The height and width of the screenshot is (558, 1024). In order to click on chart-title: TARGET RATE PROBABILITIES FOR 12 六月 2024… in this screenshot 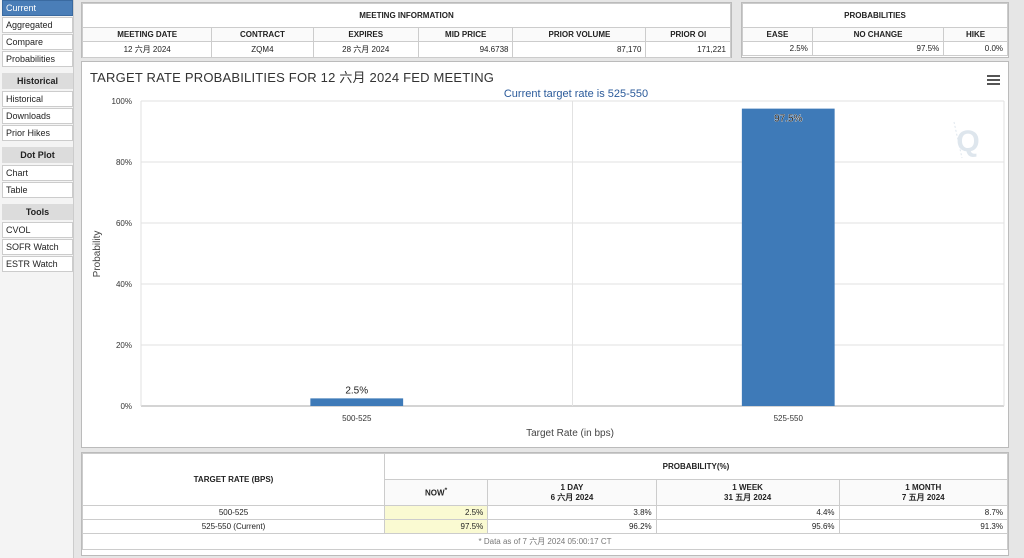, I will do `click(292, 77)`.